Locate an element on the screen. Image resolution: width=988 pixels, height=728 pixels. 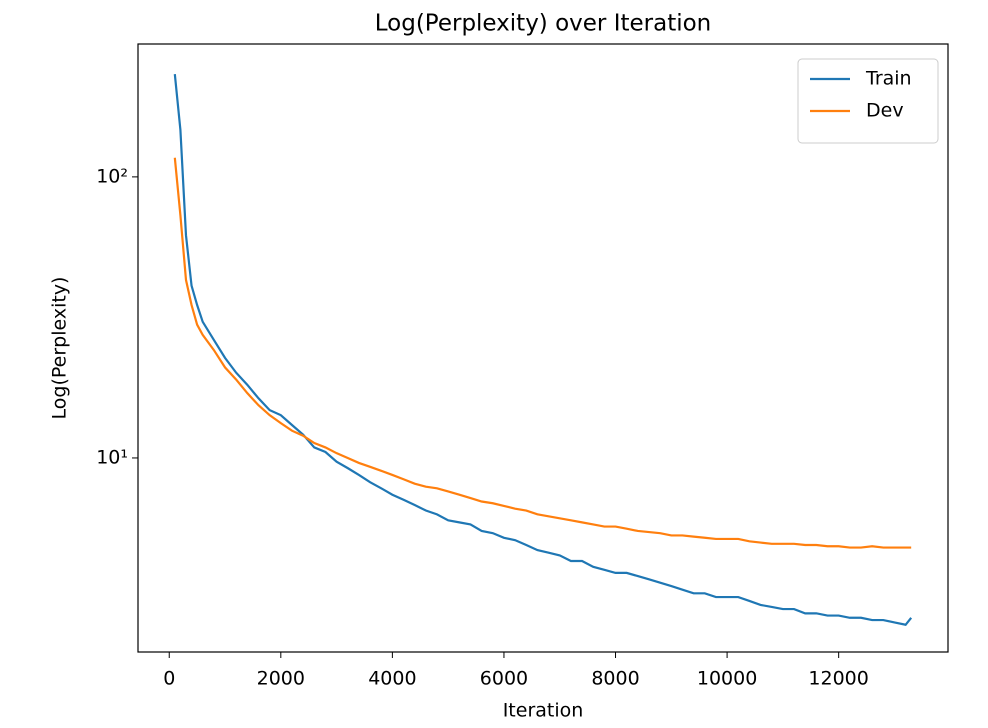
y-tick-label: 10² is located at coordinates (112, 176).